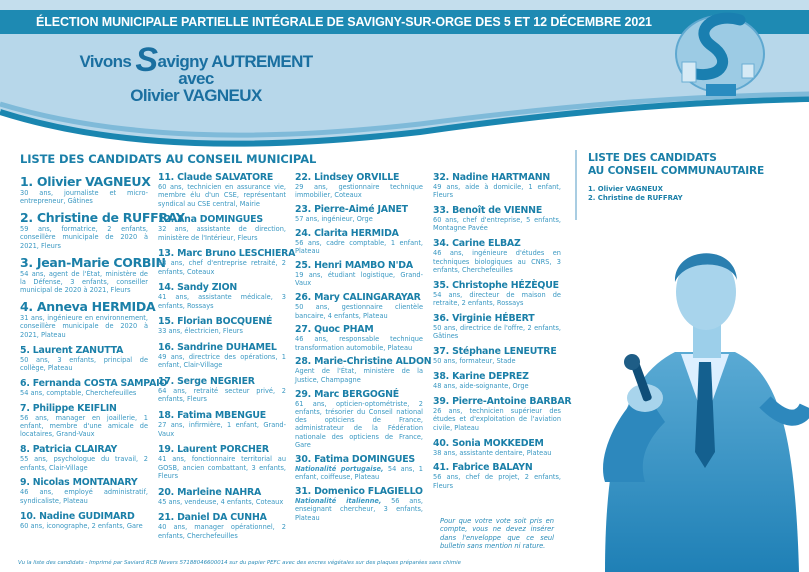 This screenshot has width=809, height=572. What do you see at coordinates (474, 361) in the screenshot?
I see `candidate-details: 50 ans, formateur, Stade` at bounding box center [474, 361].